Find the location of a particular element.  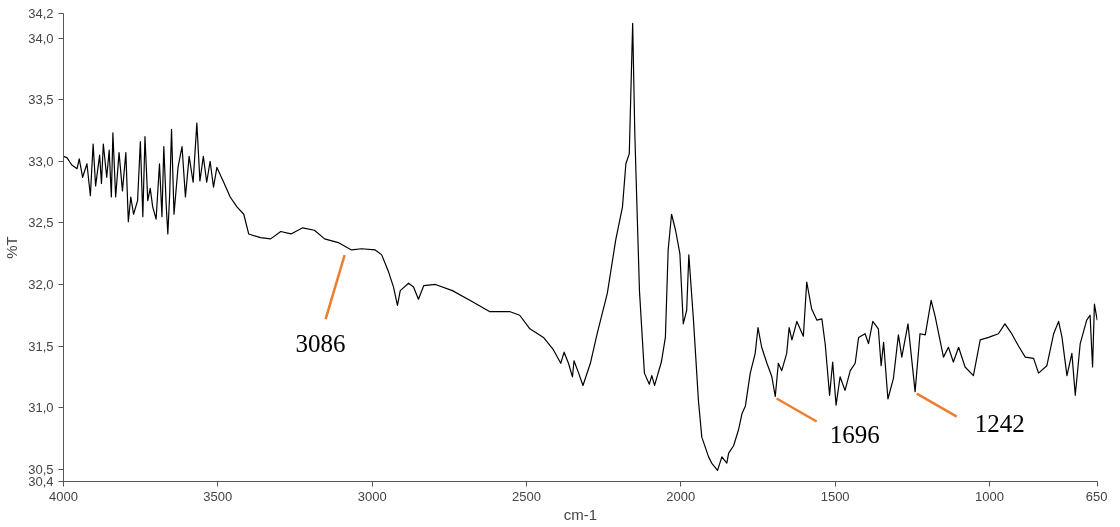

y-tick-label: 30,5 is located at coordinates (41, 469).